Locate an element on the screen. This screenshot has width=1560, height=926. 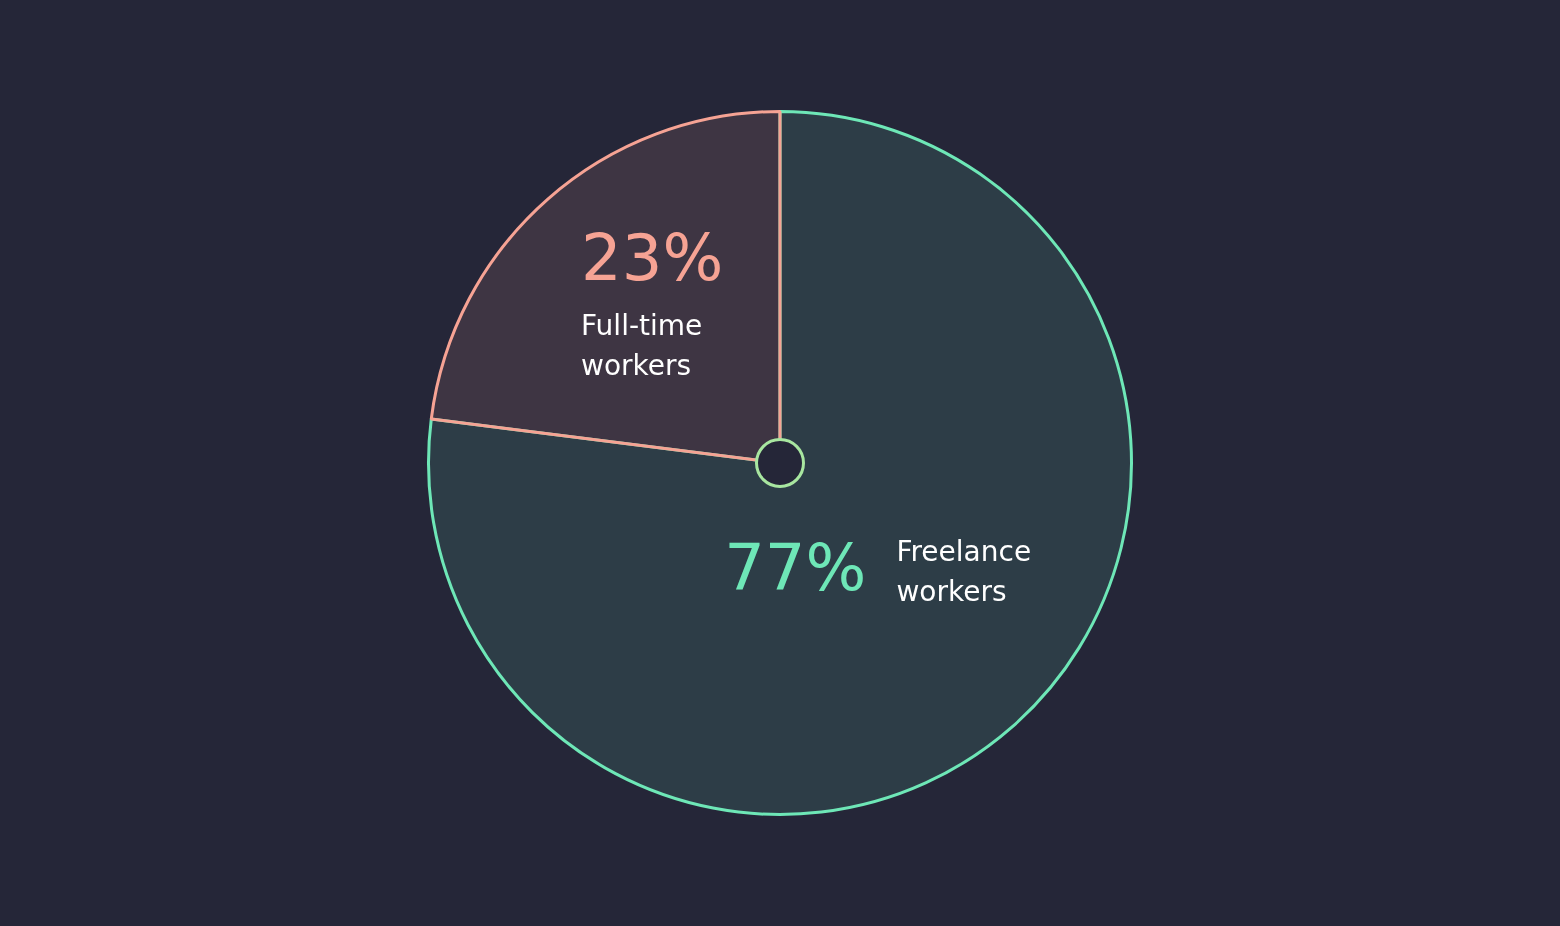
data-label: 23% is located at coordinates (652, 257).